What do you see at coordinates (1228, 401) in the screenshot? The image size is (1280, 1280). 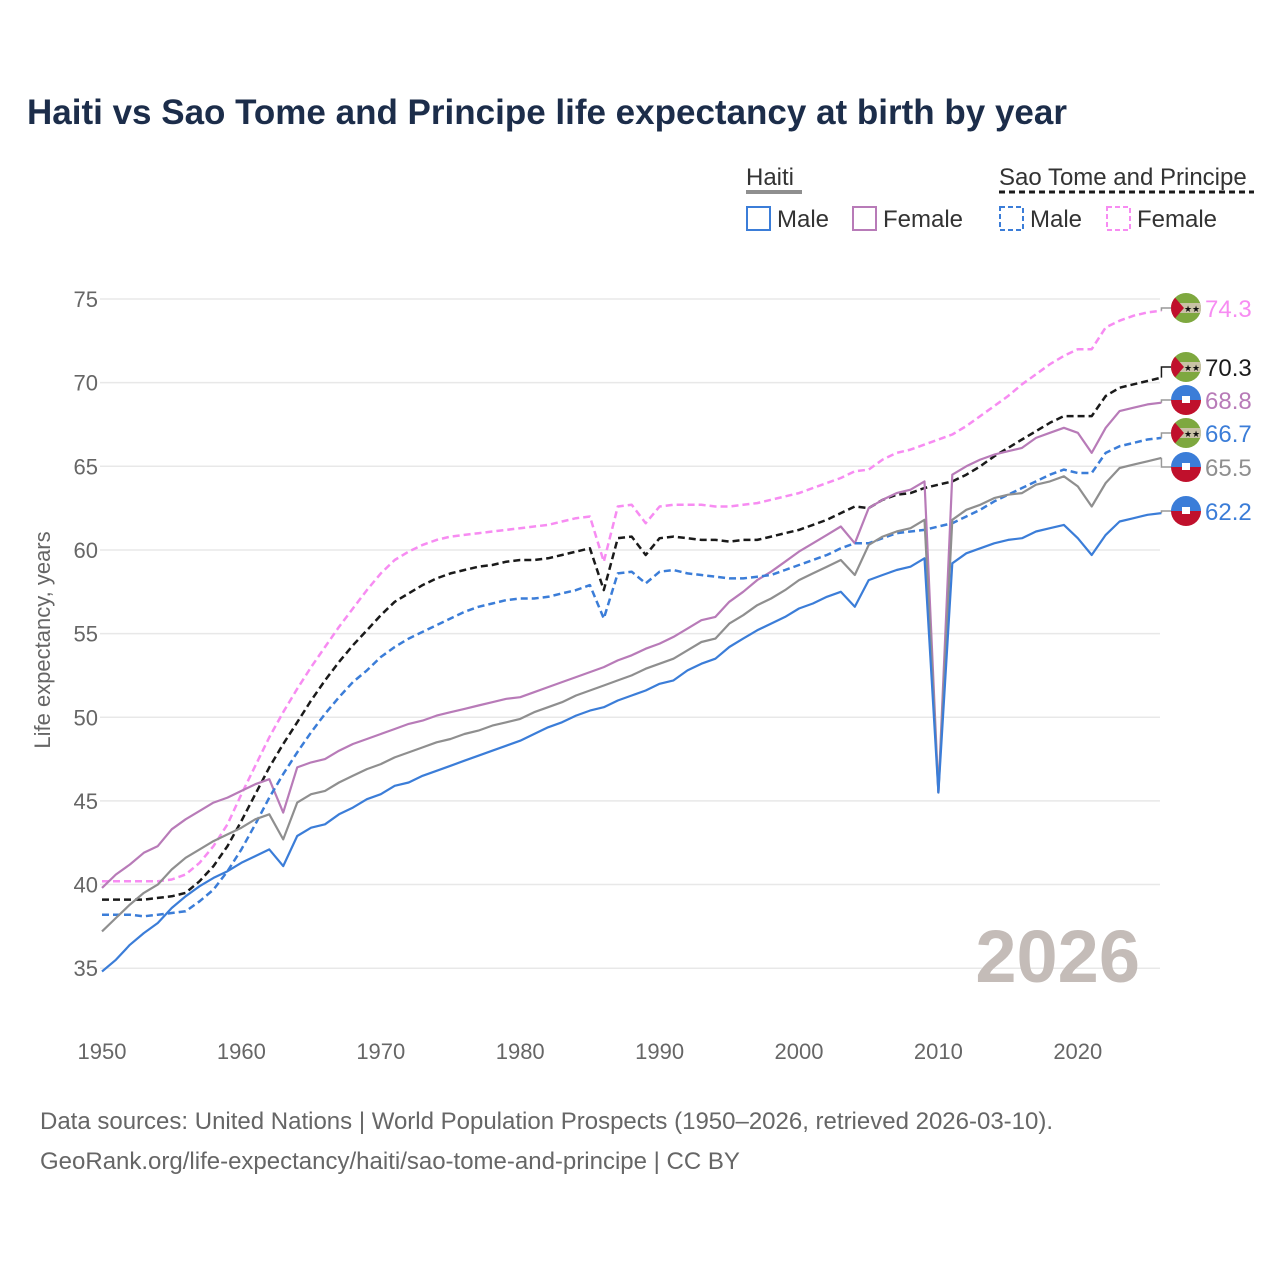 I see `end-value-label: 68.8` at bounding box center [1228, 401].